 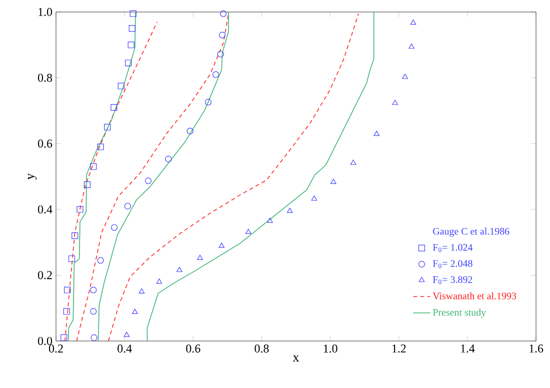 What do you see at coordinates (459, 313) in the screenshot?
I see `legend-label: Present study` at bounding box center [459, 313].